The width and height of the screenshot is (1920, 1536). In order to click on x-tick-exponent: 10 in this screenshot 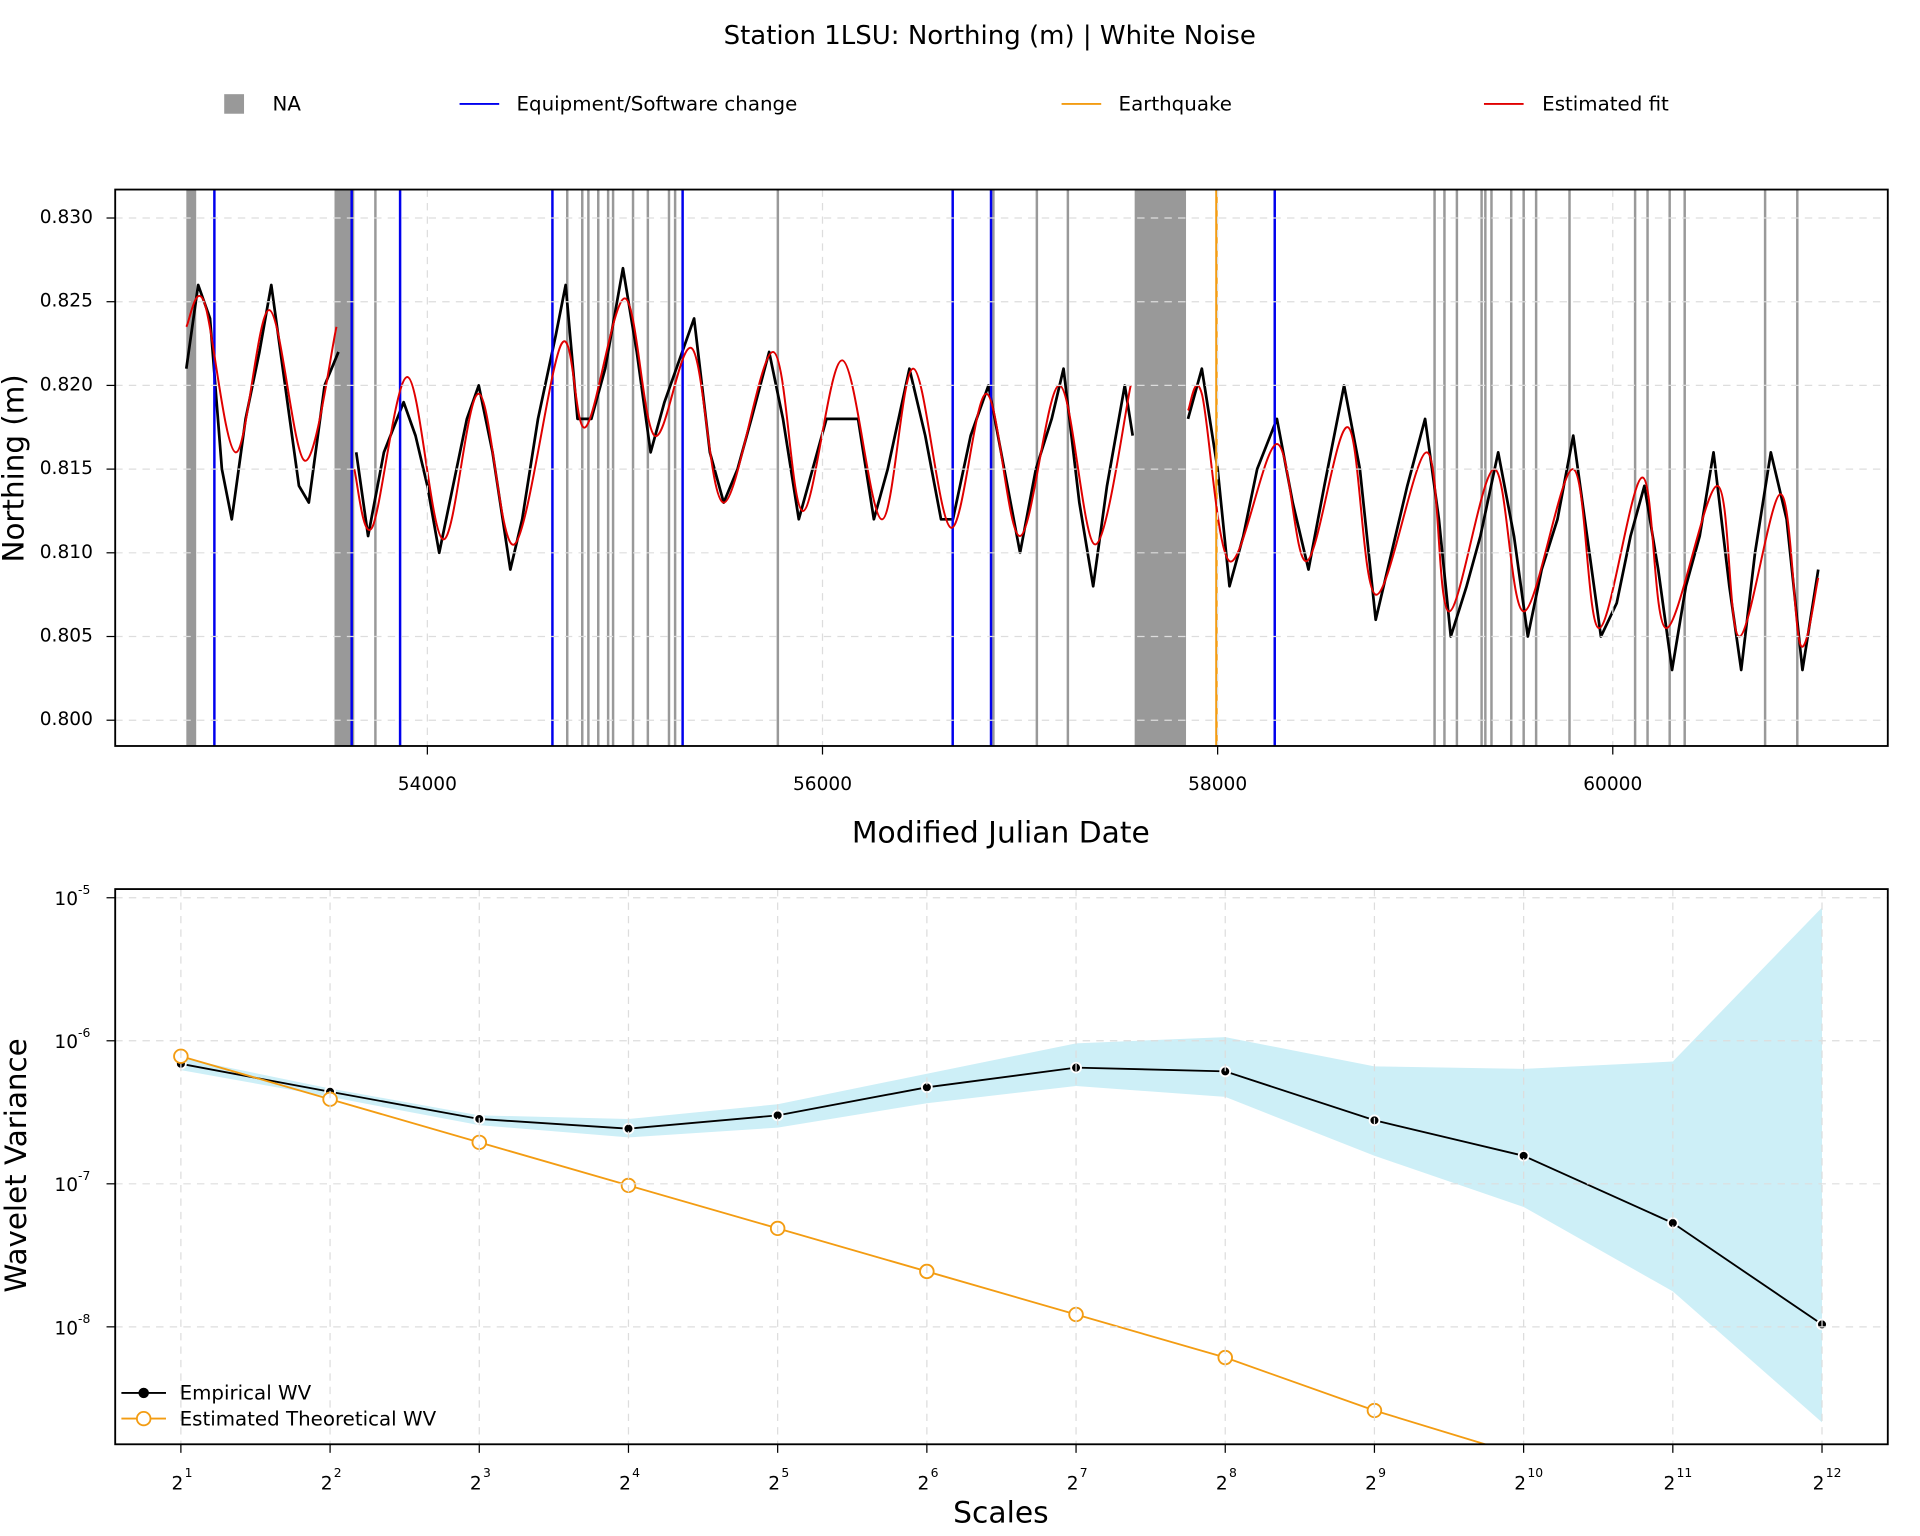, I will do `click(1535, 1473)`.